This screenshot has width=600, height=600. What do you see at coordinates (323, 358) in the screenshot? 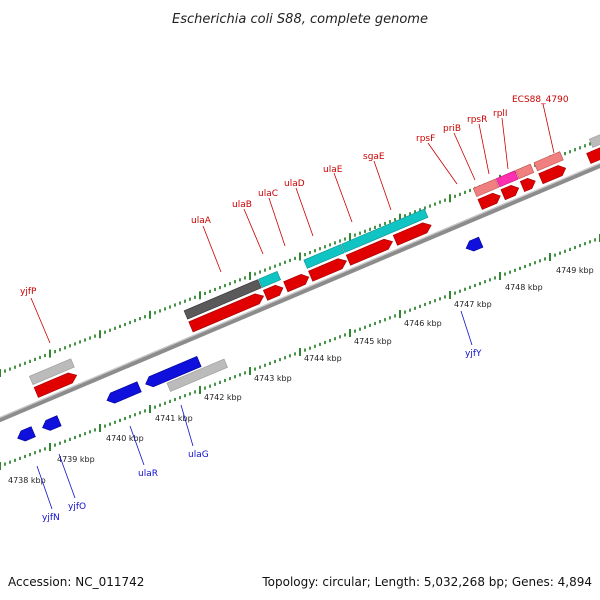
I see `coord-label: 4744 kbp` at bounding box center [323, 358].